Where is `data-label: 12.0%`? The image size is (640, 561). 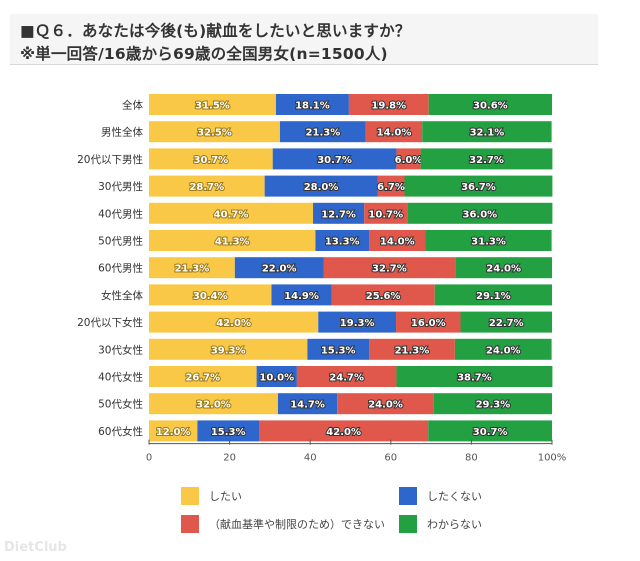
data-label: 12.0% is located at coordinates (173, 432).